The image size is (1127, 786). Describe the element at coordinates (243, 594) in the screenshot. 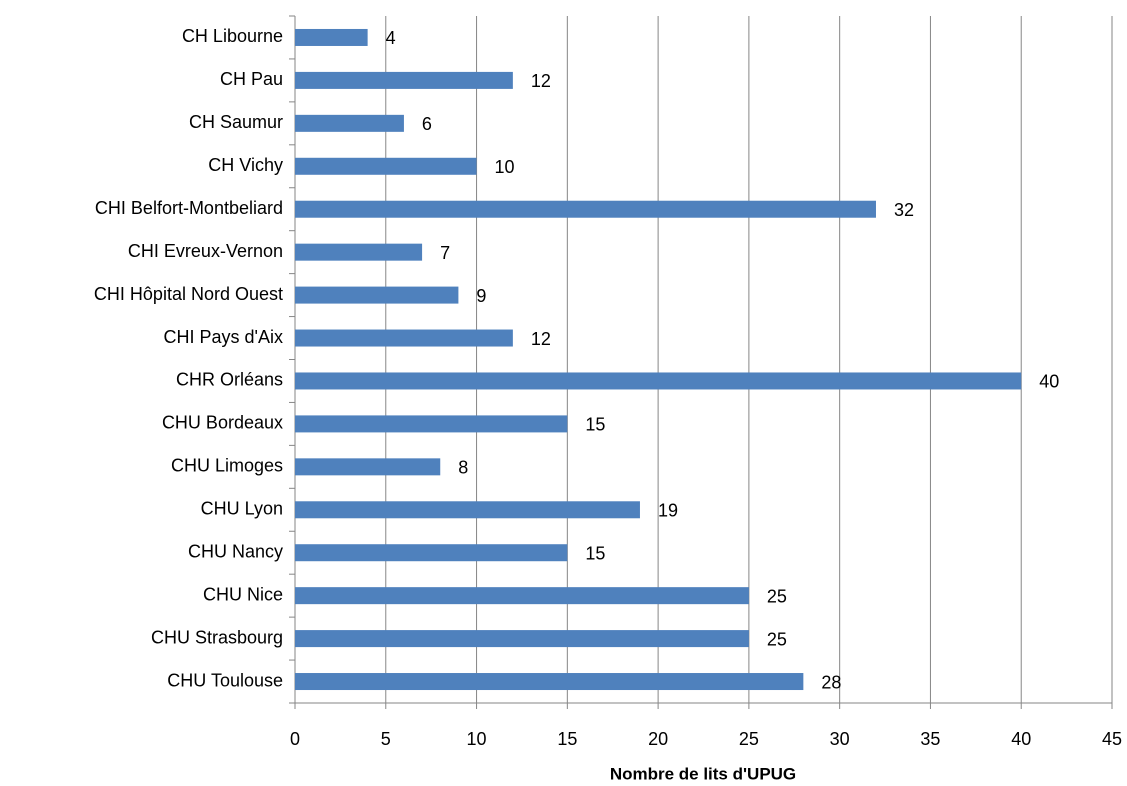

I see `y-tick-label: CHU Nice` at that location.